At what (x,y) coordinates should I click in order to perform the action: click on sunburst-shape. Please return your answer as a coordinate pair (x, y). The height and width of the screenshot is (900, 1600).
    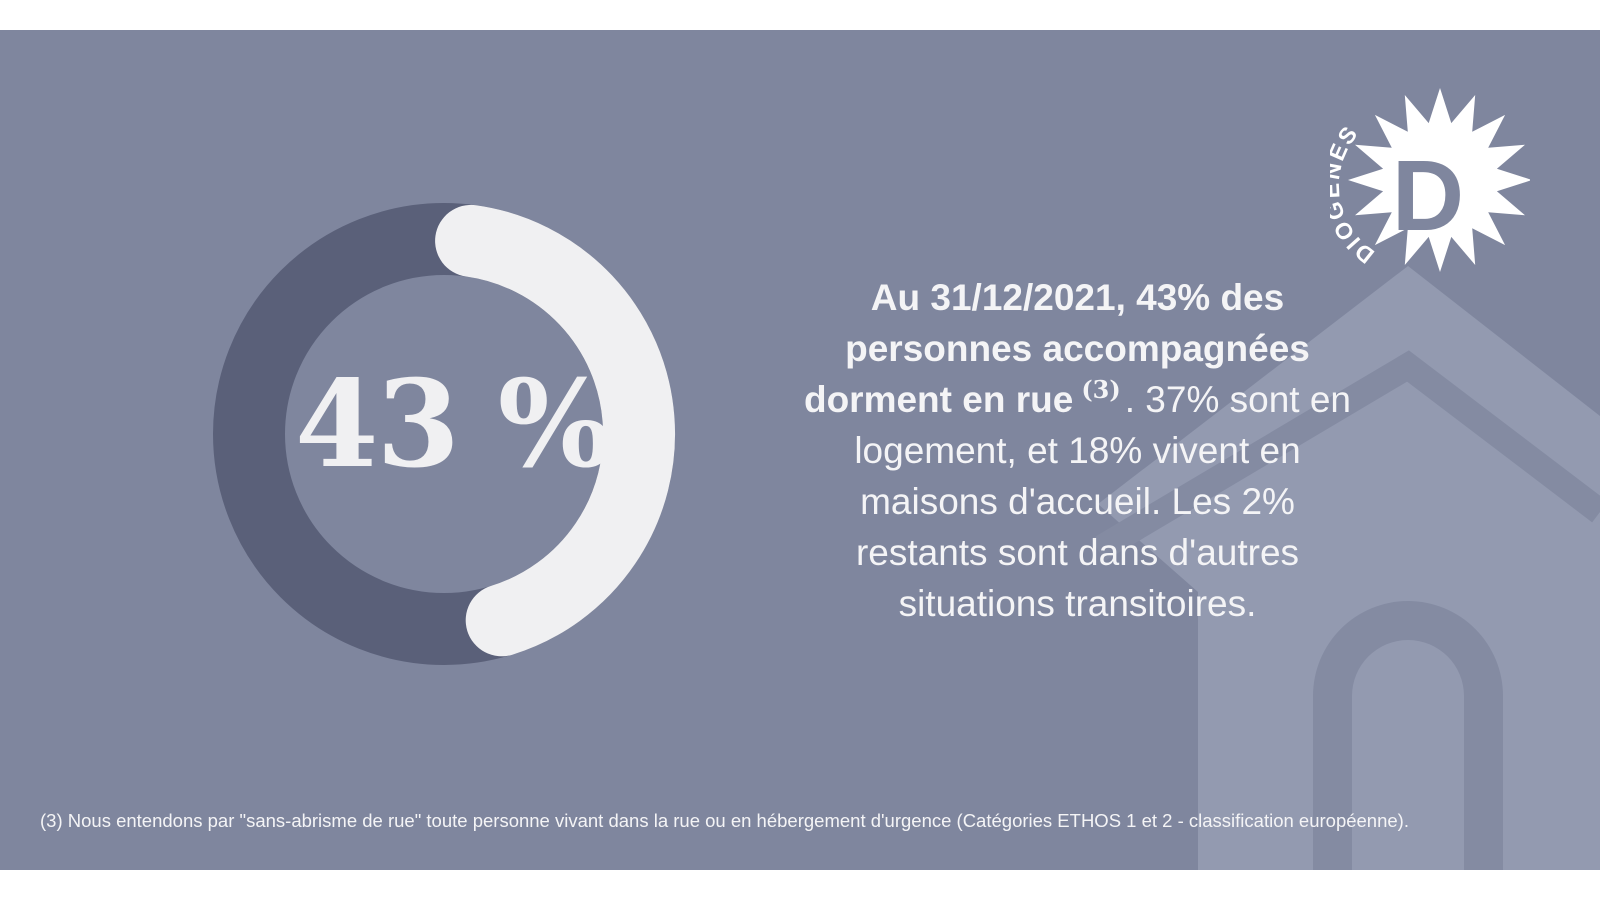
    Looking at the image, I should click on (1439, 180).